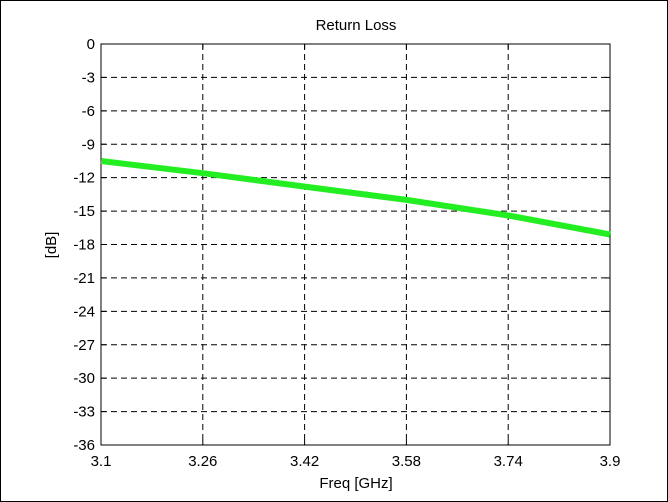 The image size is (668, 502). I want to click on y-tick-label: -15, so click(84, 211).